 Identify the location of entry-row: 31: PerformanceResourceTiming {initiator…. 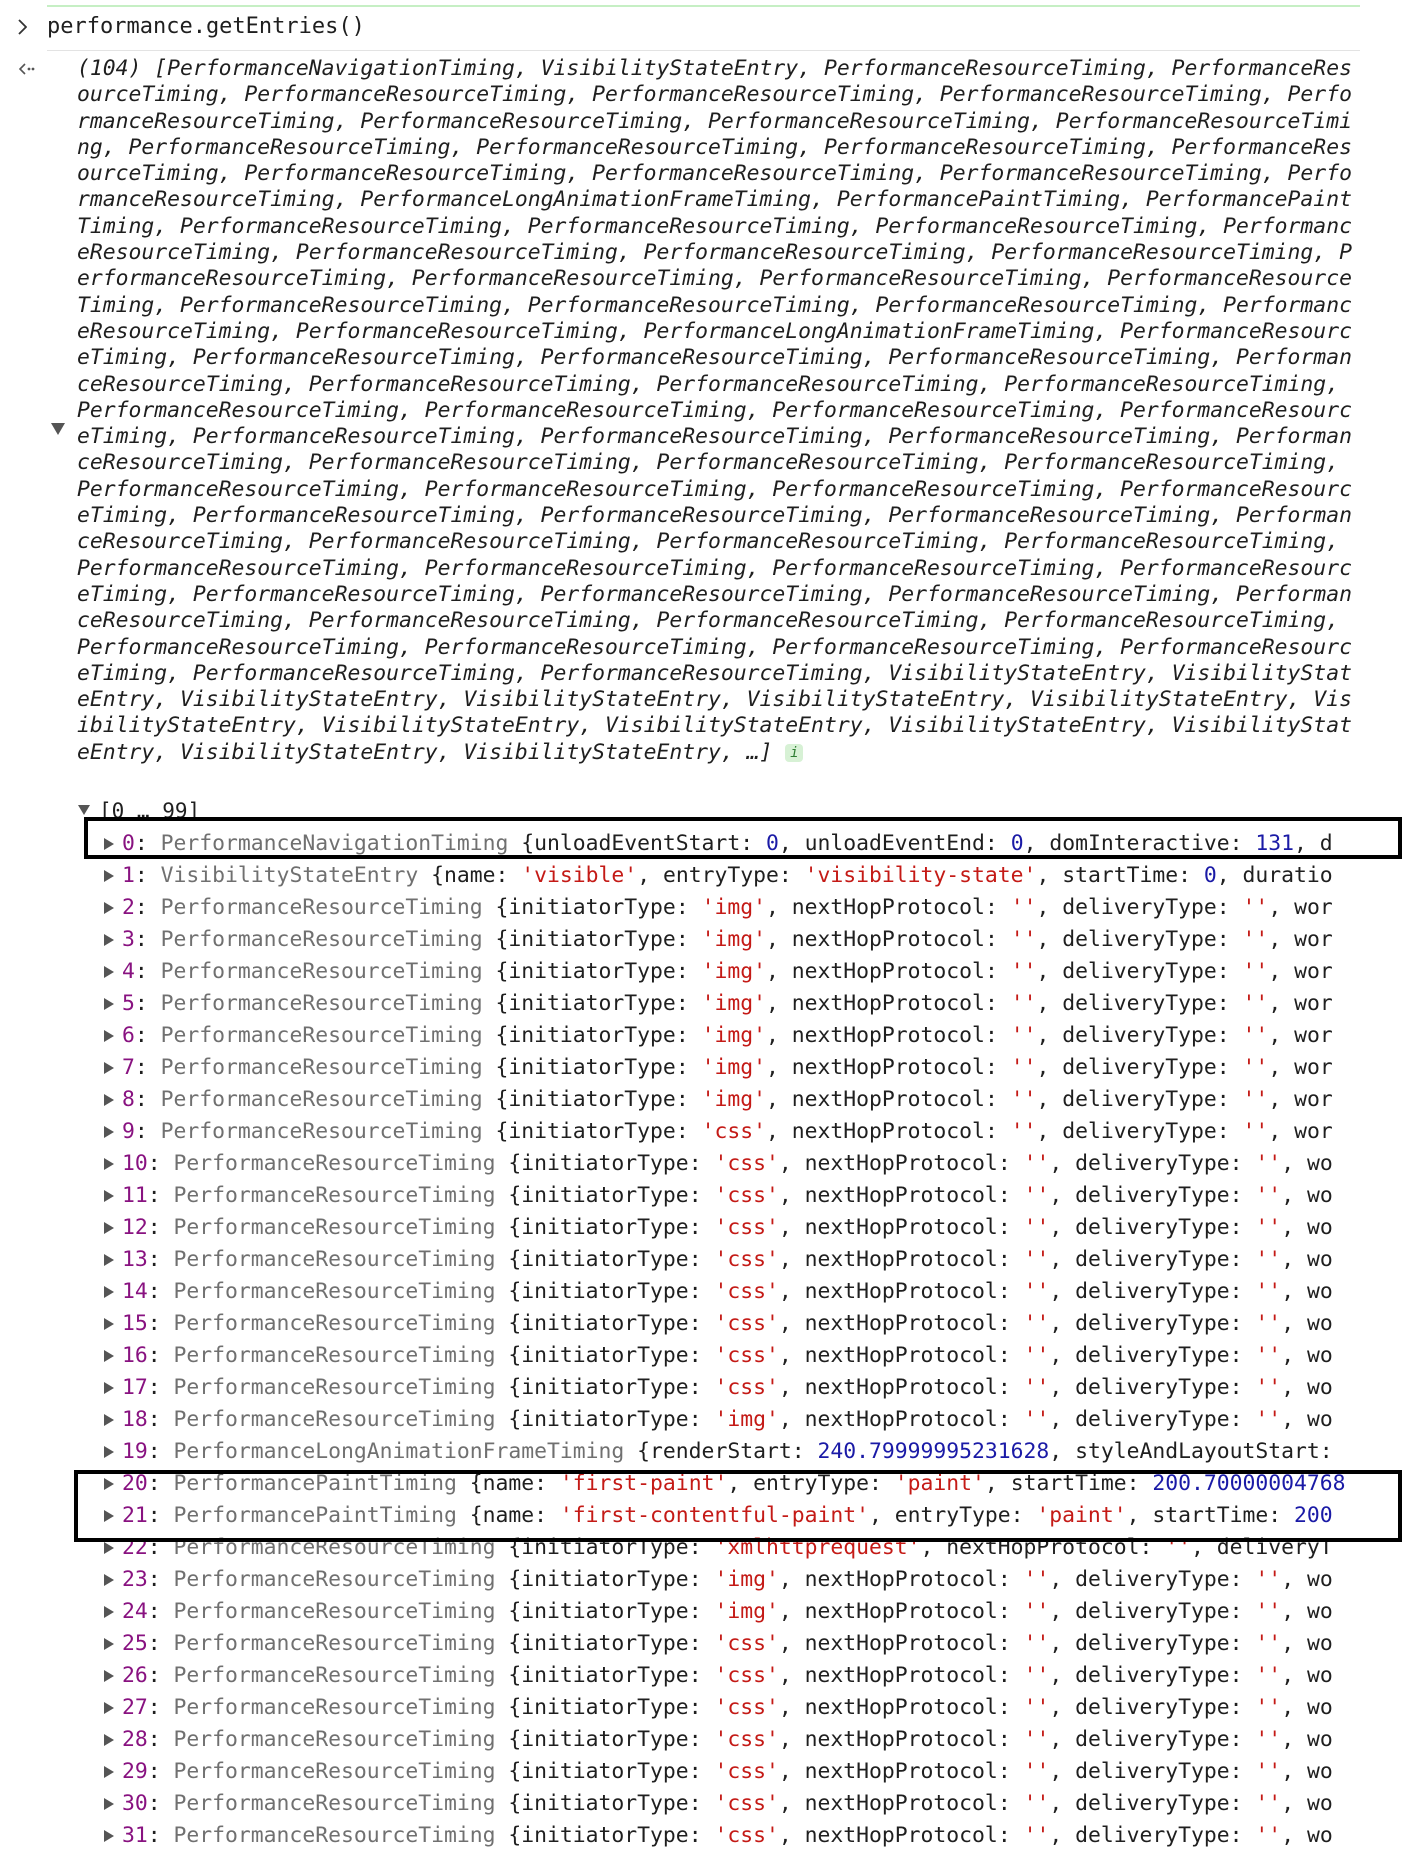
(707, 1836).